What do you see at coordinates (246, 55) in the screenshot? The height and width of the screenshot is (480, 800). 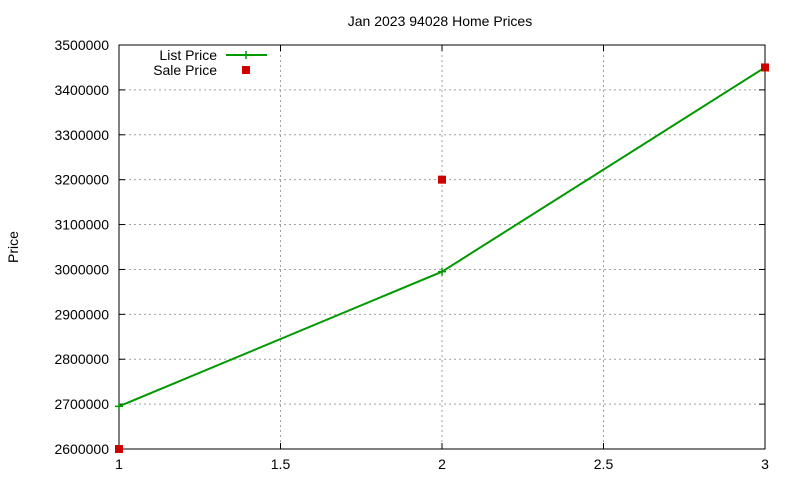 I see `legend-marker-list-price` at bounding box center [246, 55].